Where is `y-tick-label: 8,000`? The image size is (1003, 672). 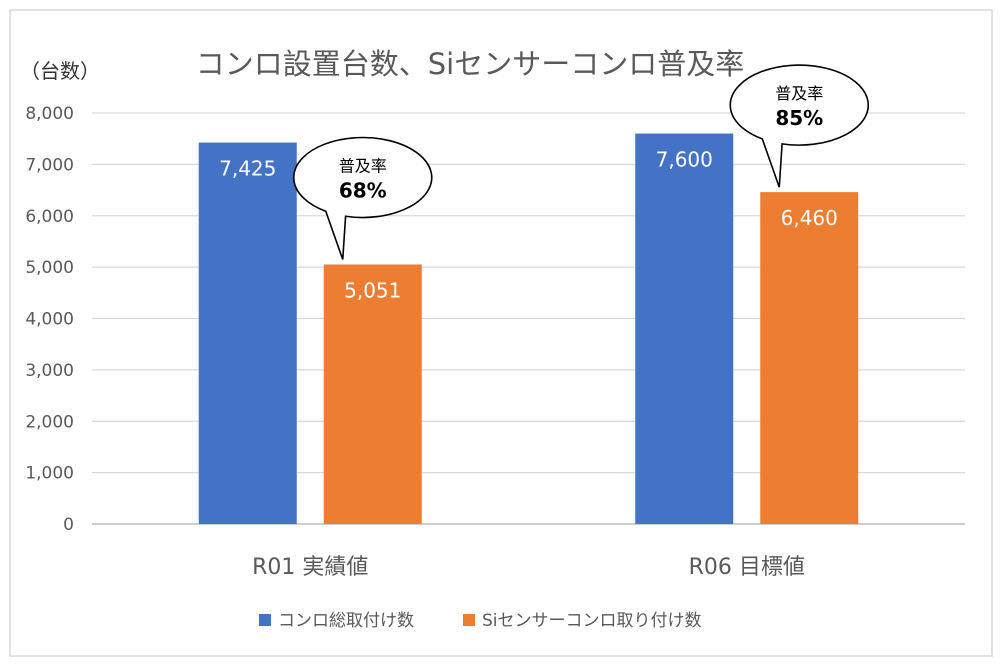 y-tick-label: 8,000 is located at coordinates (49, 114).